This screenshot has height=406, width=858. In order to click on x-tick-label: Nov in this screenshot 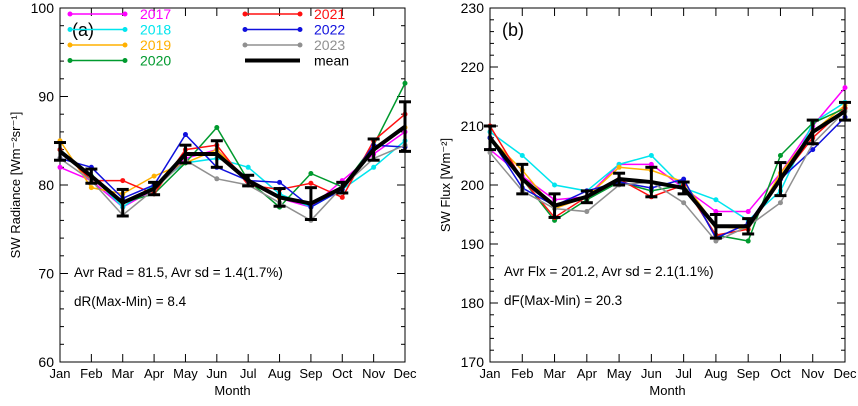, I will do `click(374, 373)`.